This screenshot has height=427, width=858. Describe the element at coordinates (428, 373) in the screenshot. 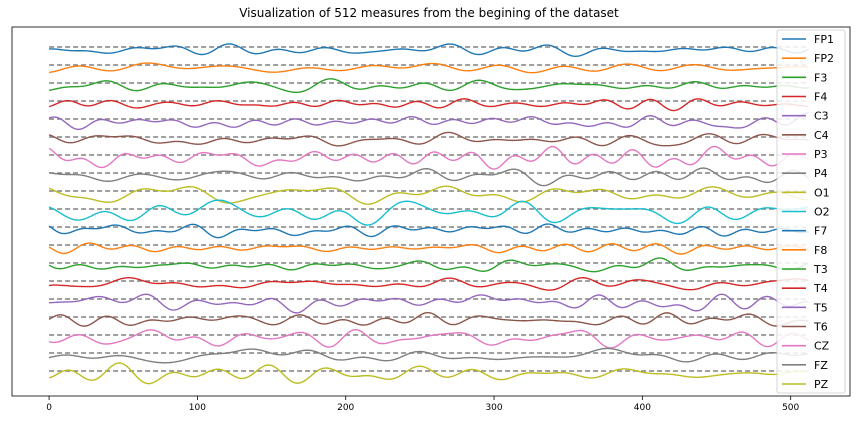

I see `series-line-pz` at that location.